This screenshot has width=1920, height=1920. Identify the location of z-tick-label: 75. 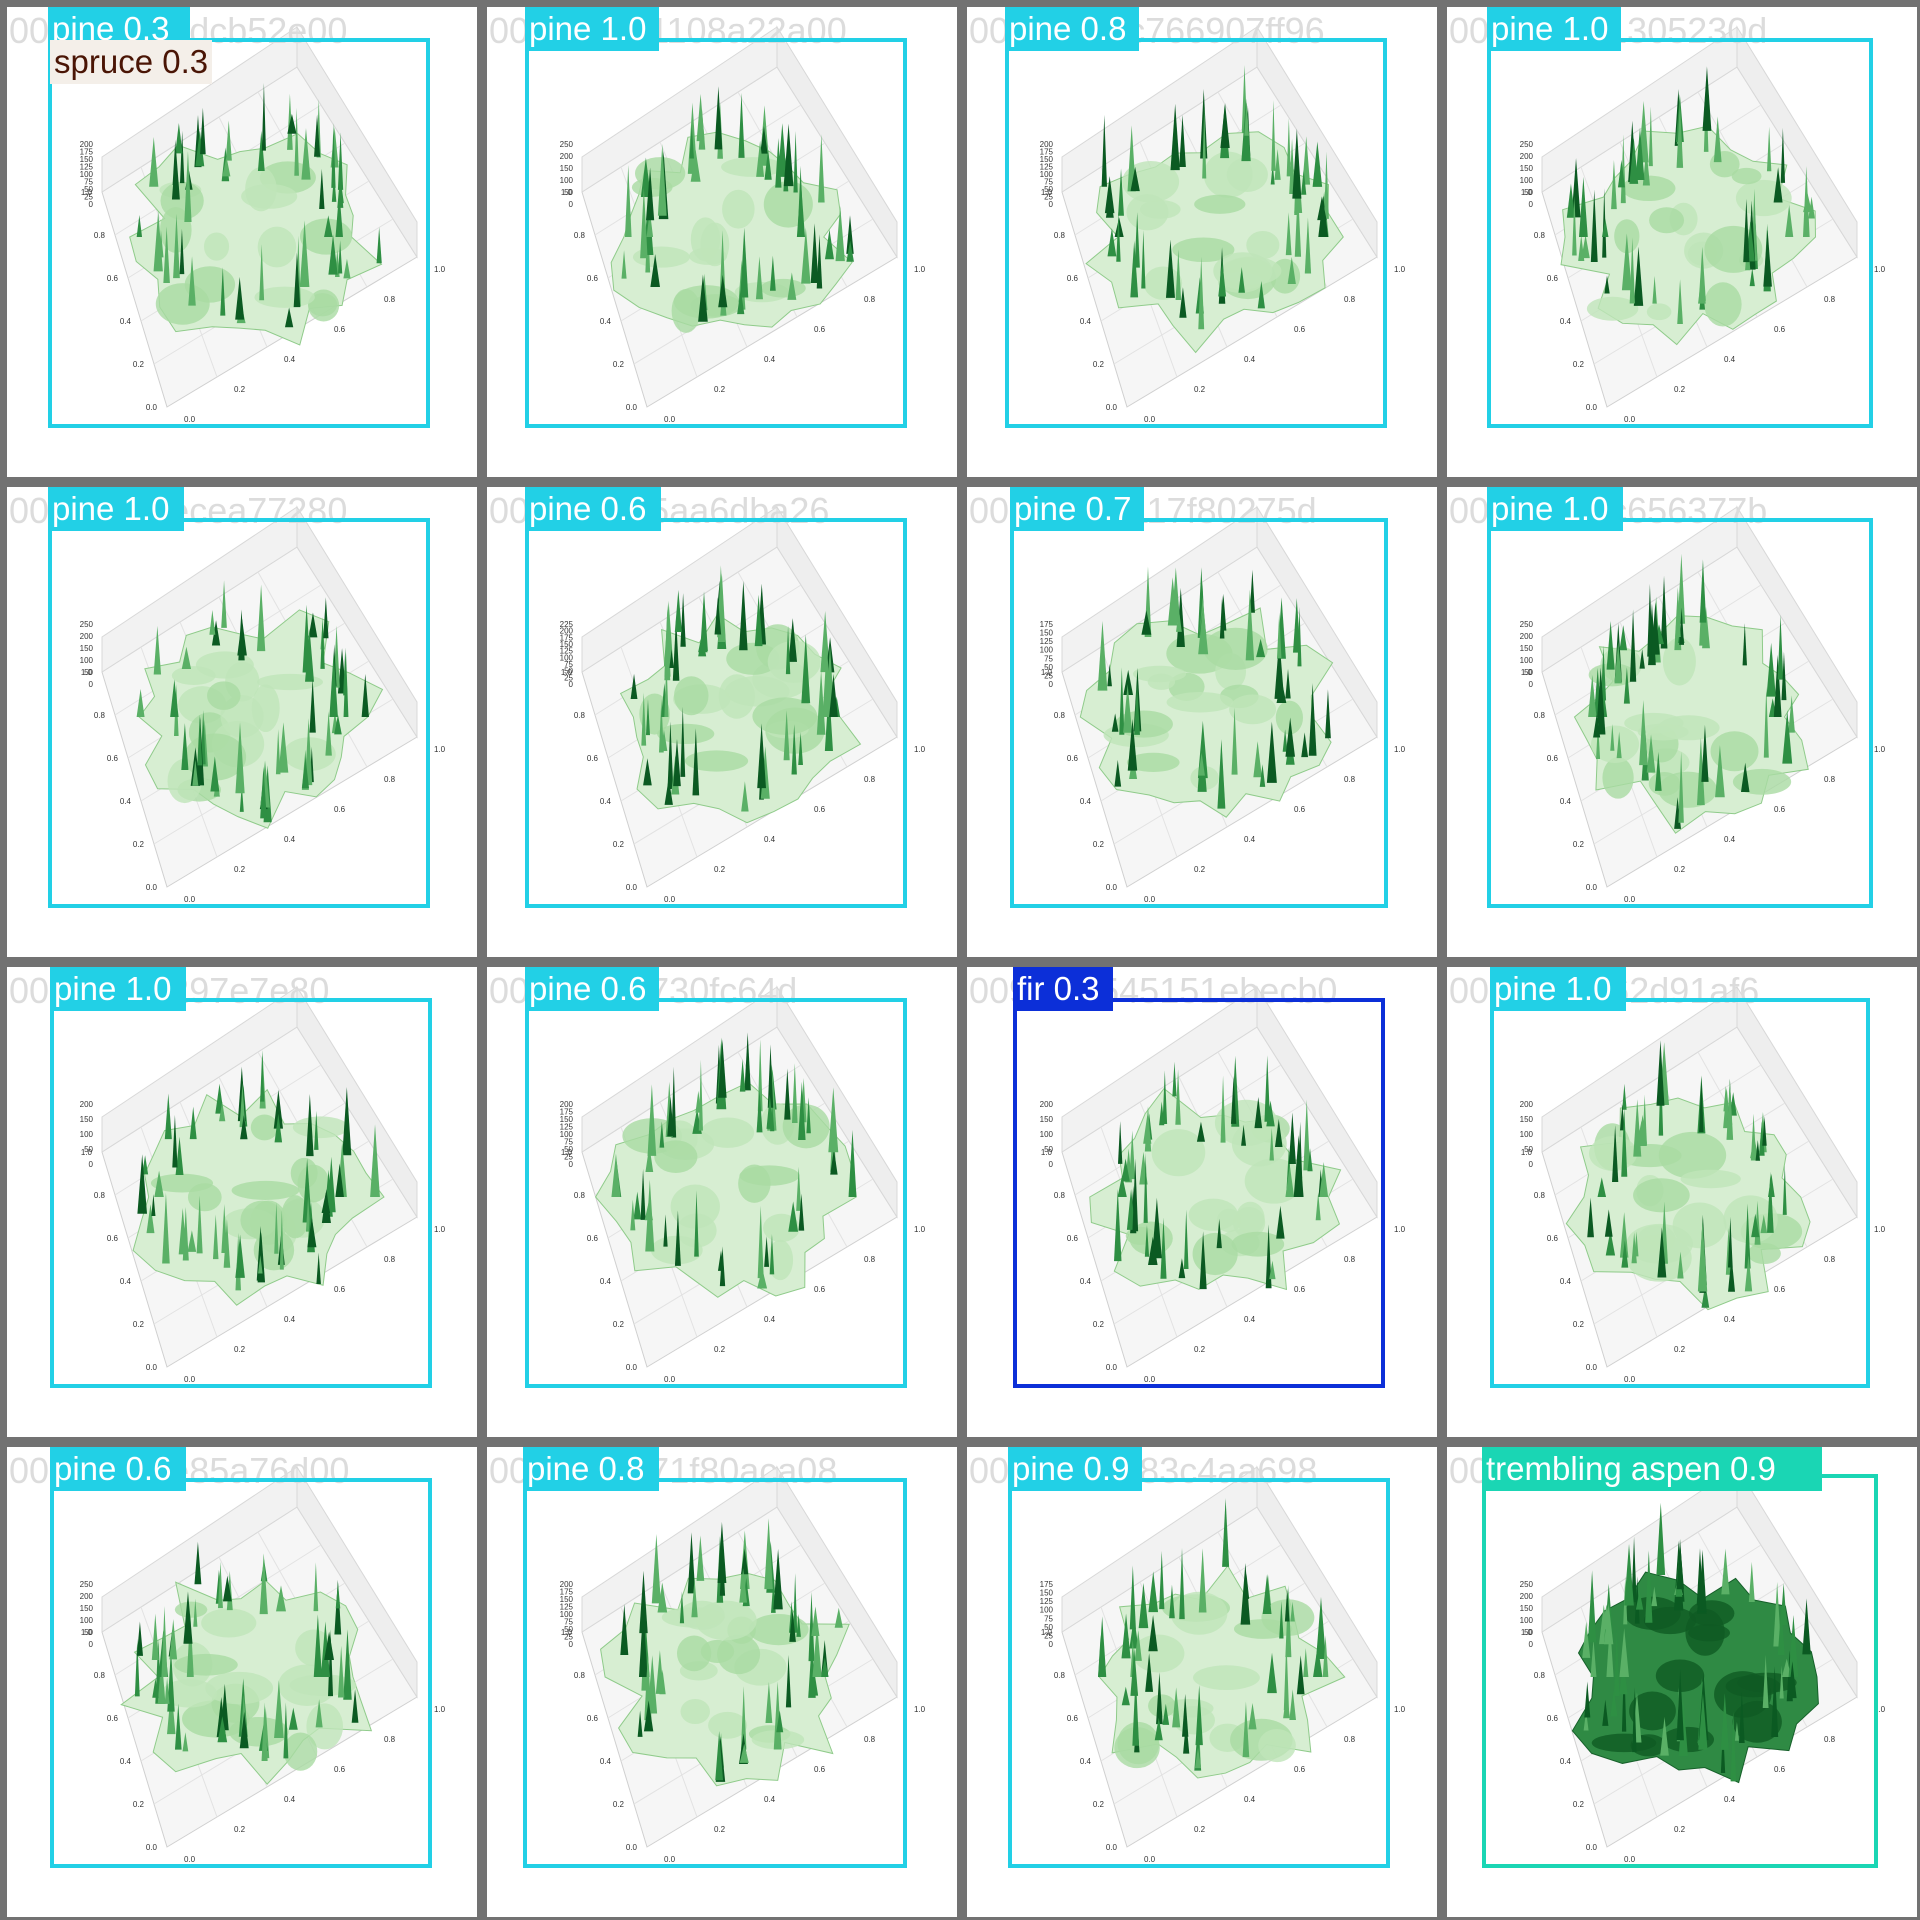
(568, 664).